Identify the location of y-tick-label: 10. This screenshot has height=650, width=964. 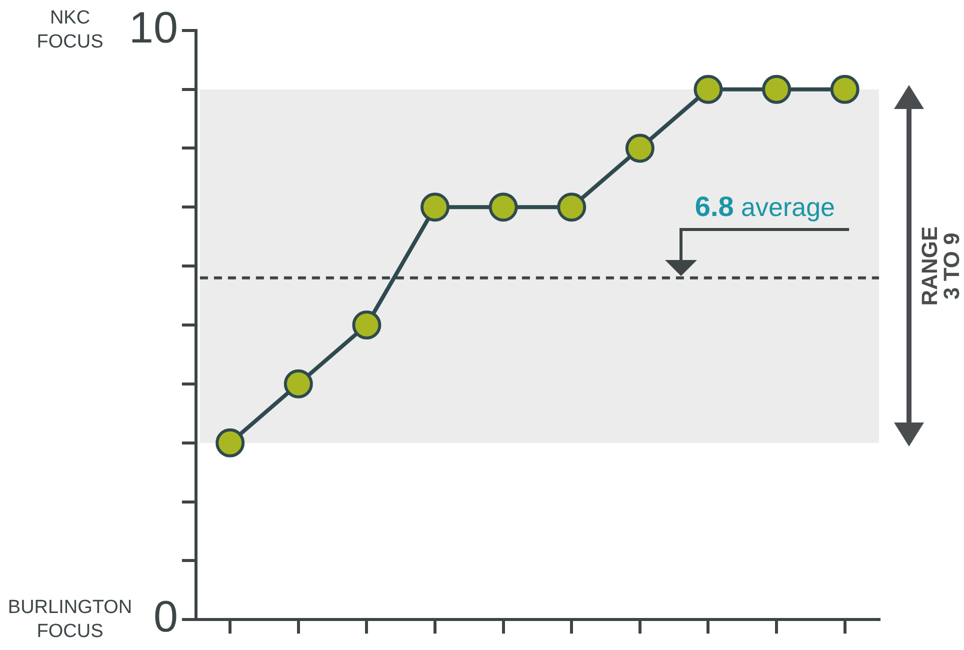
(153, 28).